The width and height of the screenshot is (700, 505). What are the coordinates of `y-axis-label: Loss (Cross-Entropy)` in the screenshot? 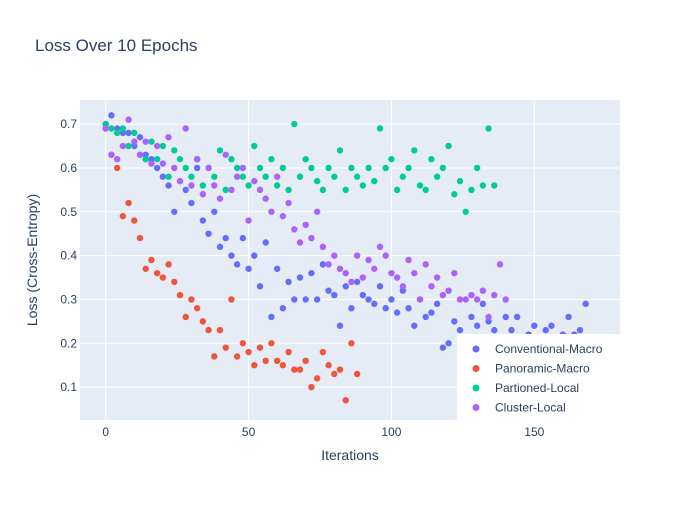 It's located at (32, 260).